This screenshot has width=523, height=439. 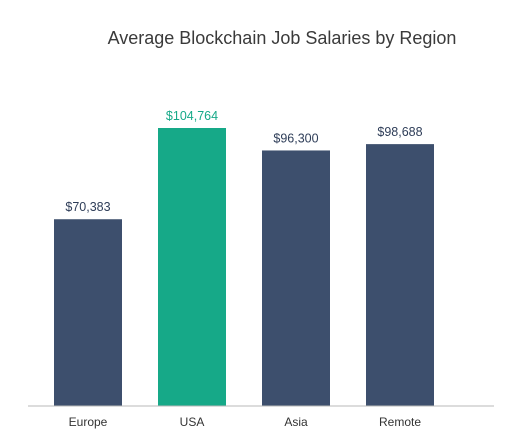 I want to click on bar-usa, so click(x=192, y=267).